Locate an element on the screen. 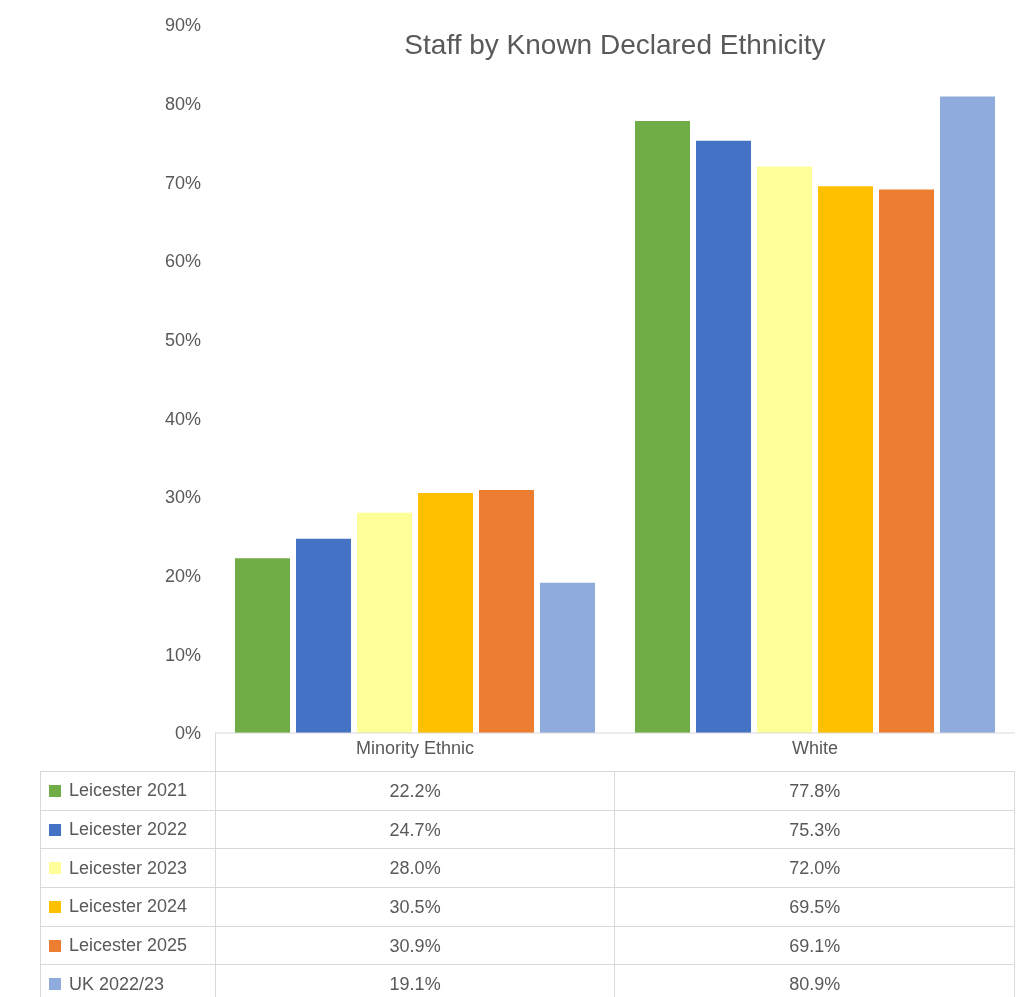  data-label: 30.9% is located at coordinates (415, 945).